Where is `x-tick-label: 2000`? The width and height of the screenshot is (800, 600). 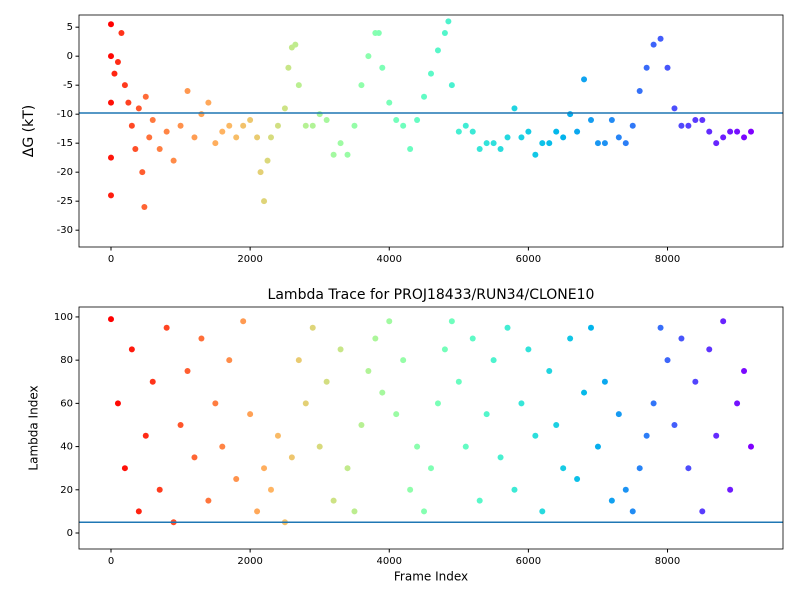 x-tick-label: 2000 is located at coordinates (249, 561).